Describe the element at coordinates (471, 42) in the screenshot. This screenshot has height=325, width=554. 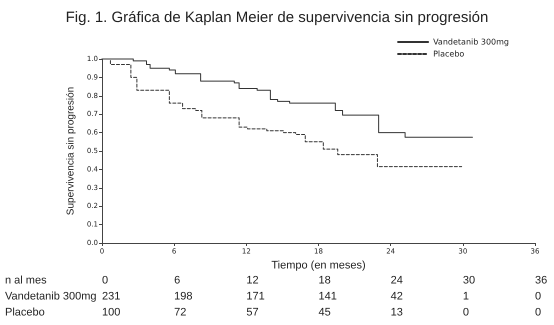
I see `legend-label: Vandetanib 300mg` at that location.